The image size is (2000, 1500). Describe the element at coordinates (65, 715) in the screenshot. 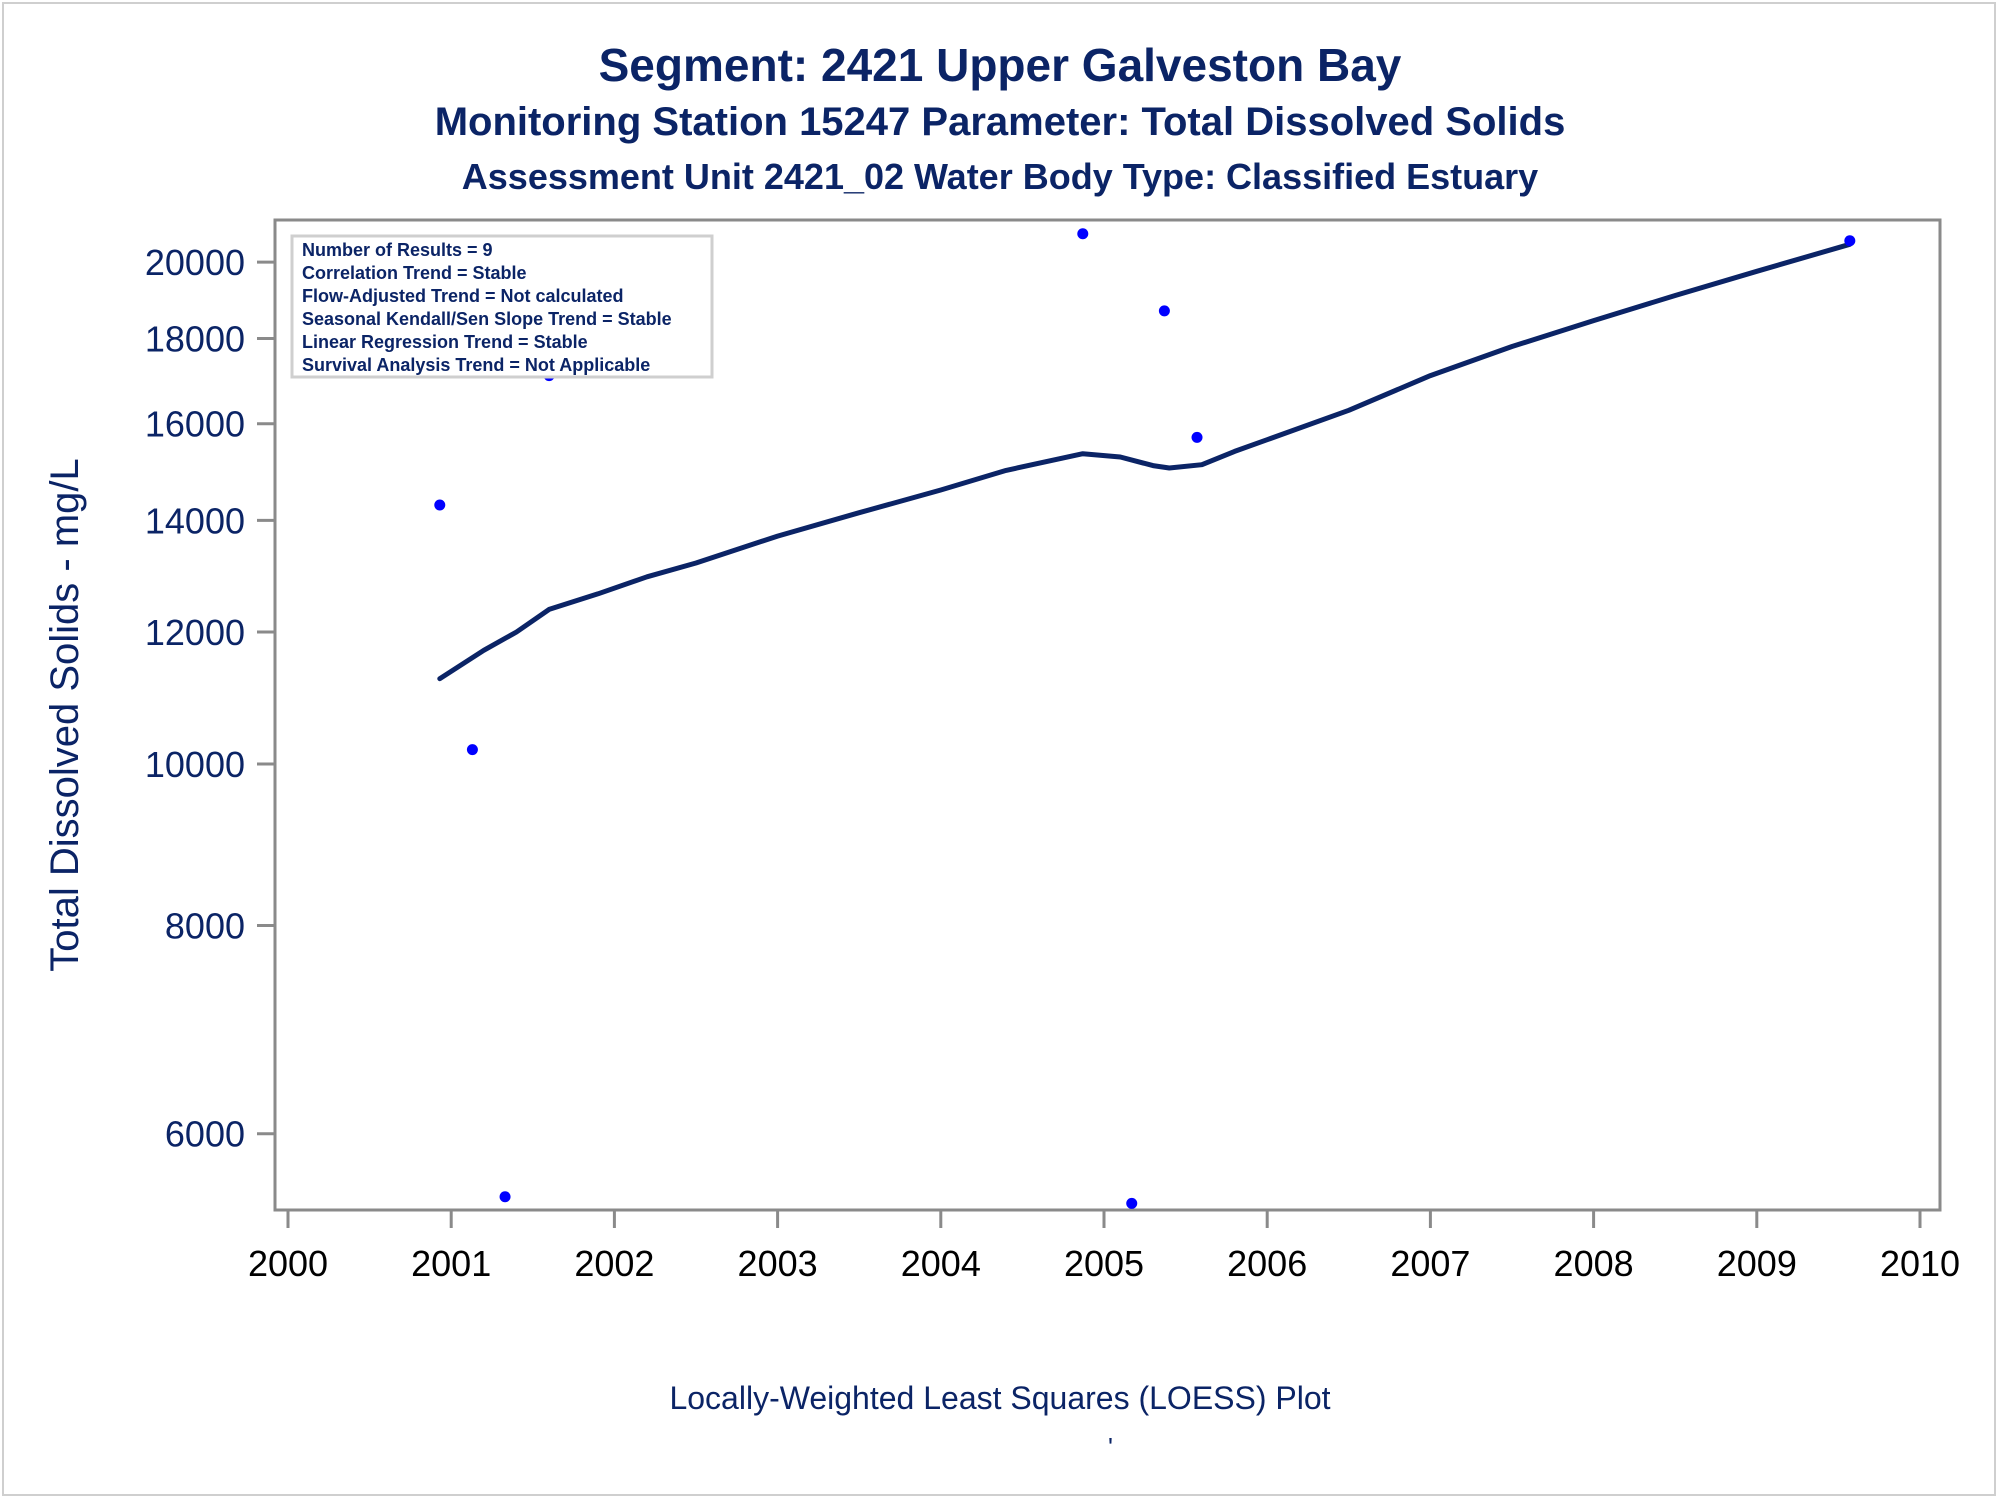

I see `y-axis-label: Total Dissolved Solids - mg/L` at that location.